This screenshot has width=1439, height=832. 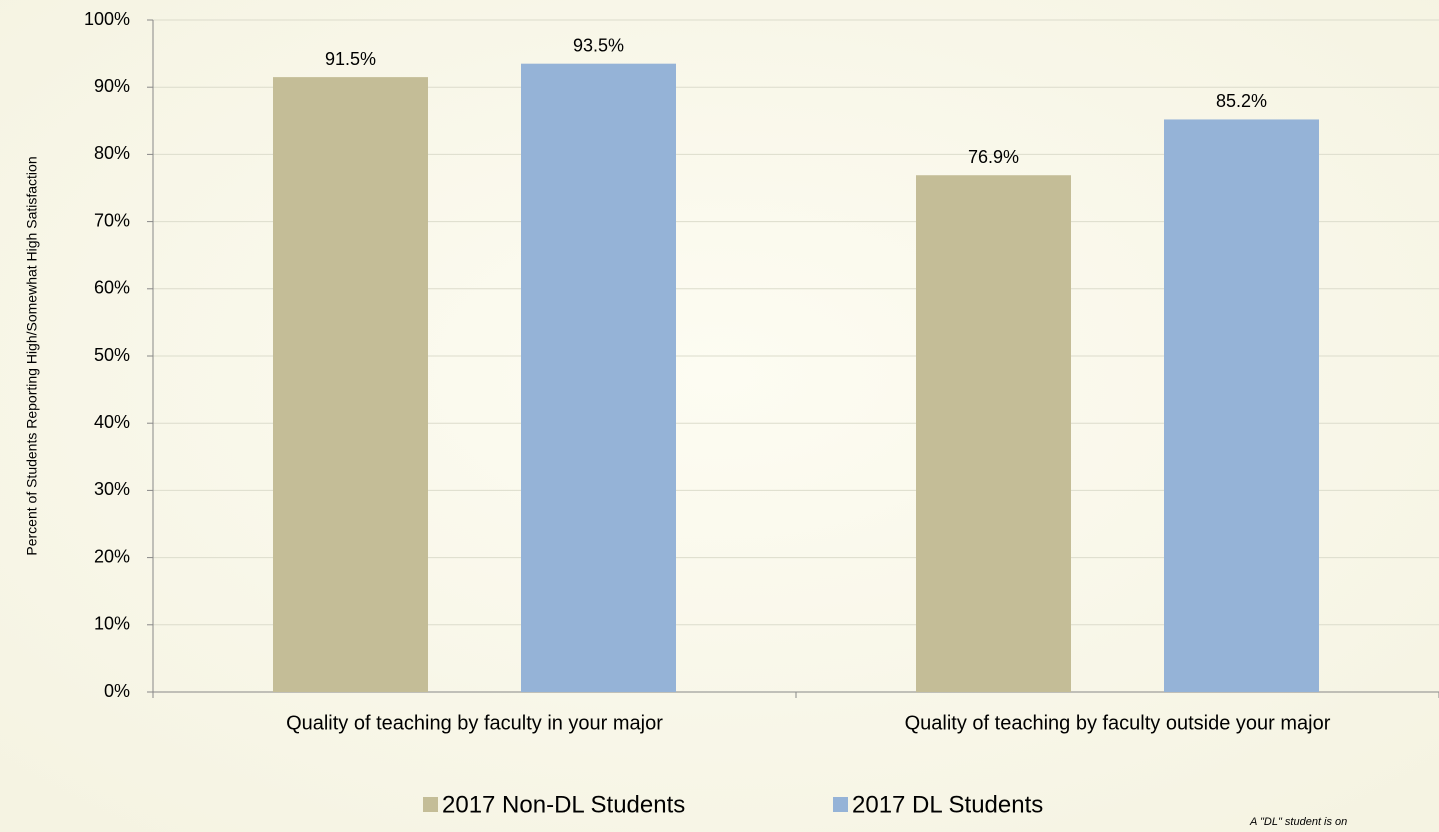 I want to click on y-tick-label: 40%, so click(x=112, y=422).